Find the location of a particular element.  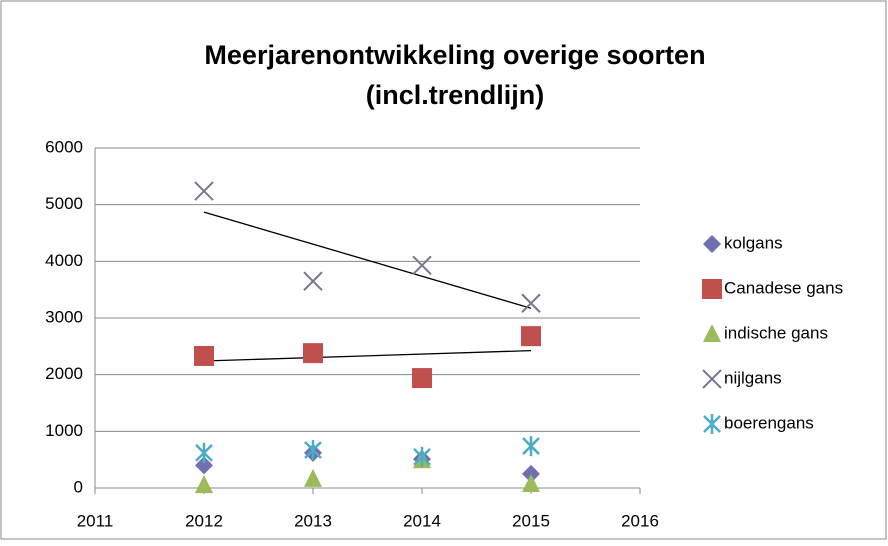

chart-title: Meerjarenontwikkeling overige soorten is located at coordinates (454, 55).